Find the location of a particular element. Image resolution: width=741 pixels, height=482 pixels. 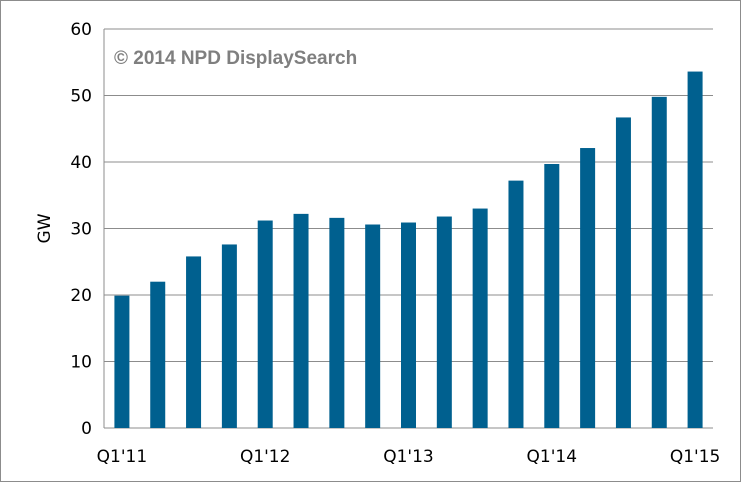

y-tick-label: 30 is located at coordinates (81, 230).